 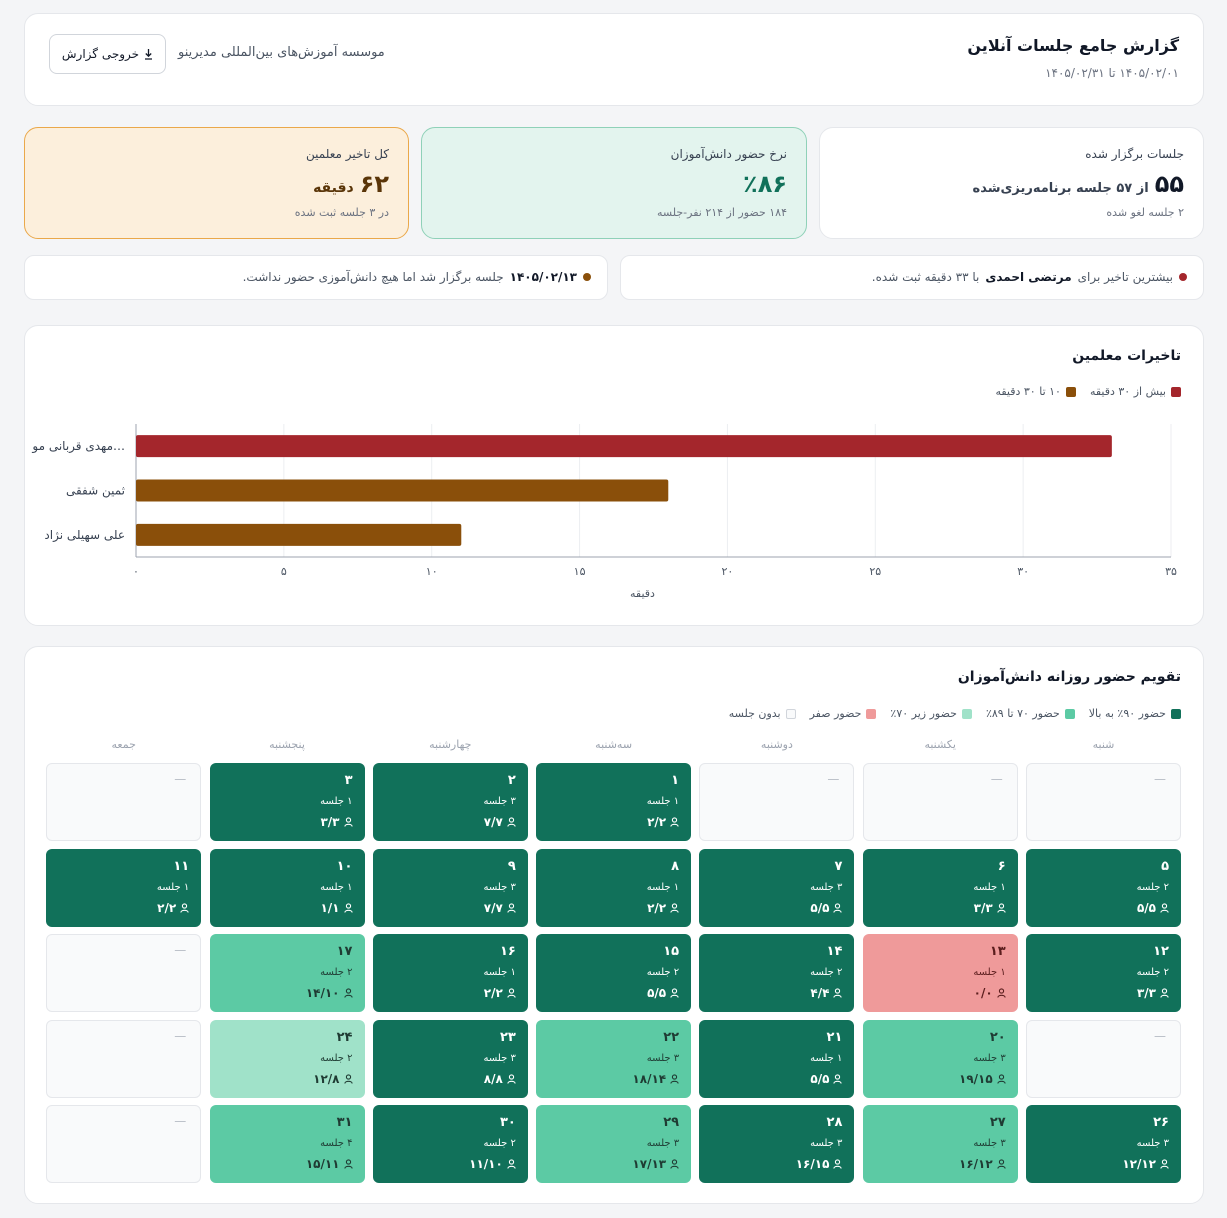 I want to click on calendar-day: ۲۸ ۳ جلسه ۱۶/۱۵, so click(x=777, y=1144).